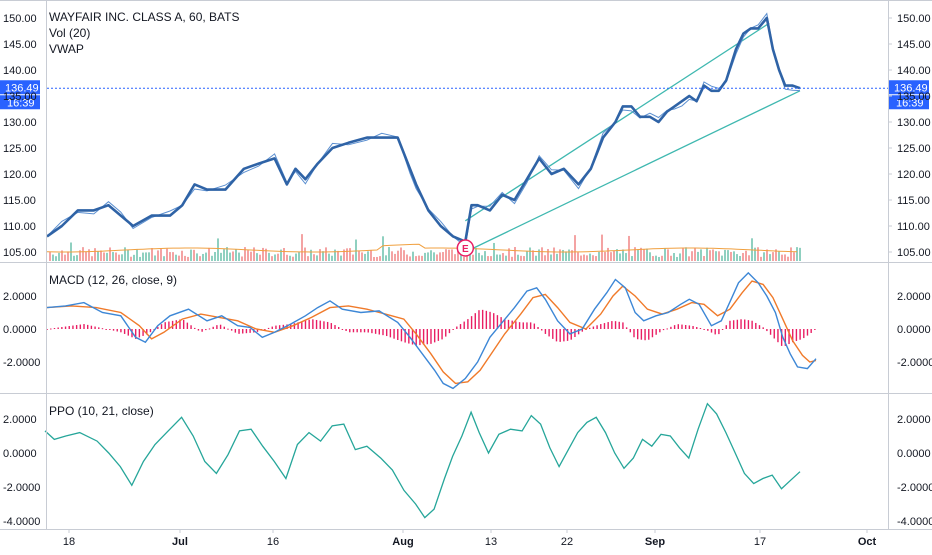  I want to click on x-tick-label: Sep, so click(655, 542).